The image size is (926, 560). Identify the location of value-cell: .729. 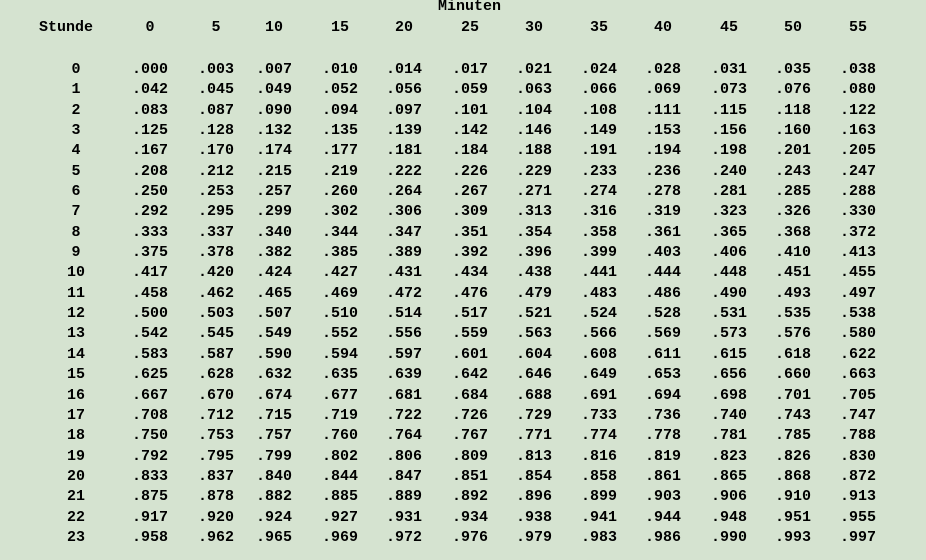
(533, 415).